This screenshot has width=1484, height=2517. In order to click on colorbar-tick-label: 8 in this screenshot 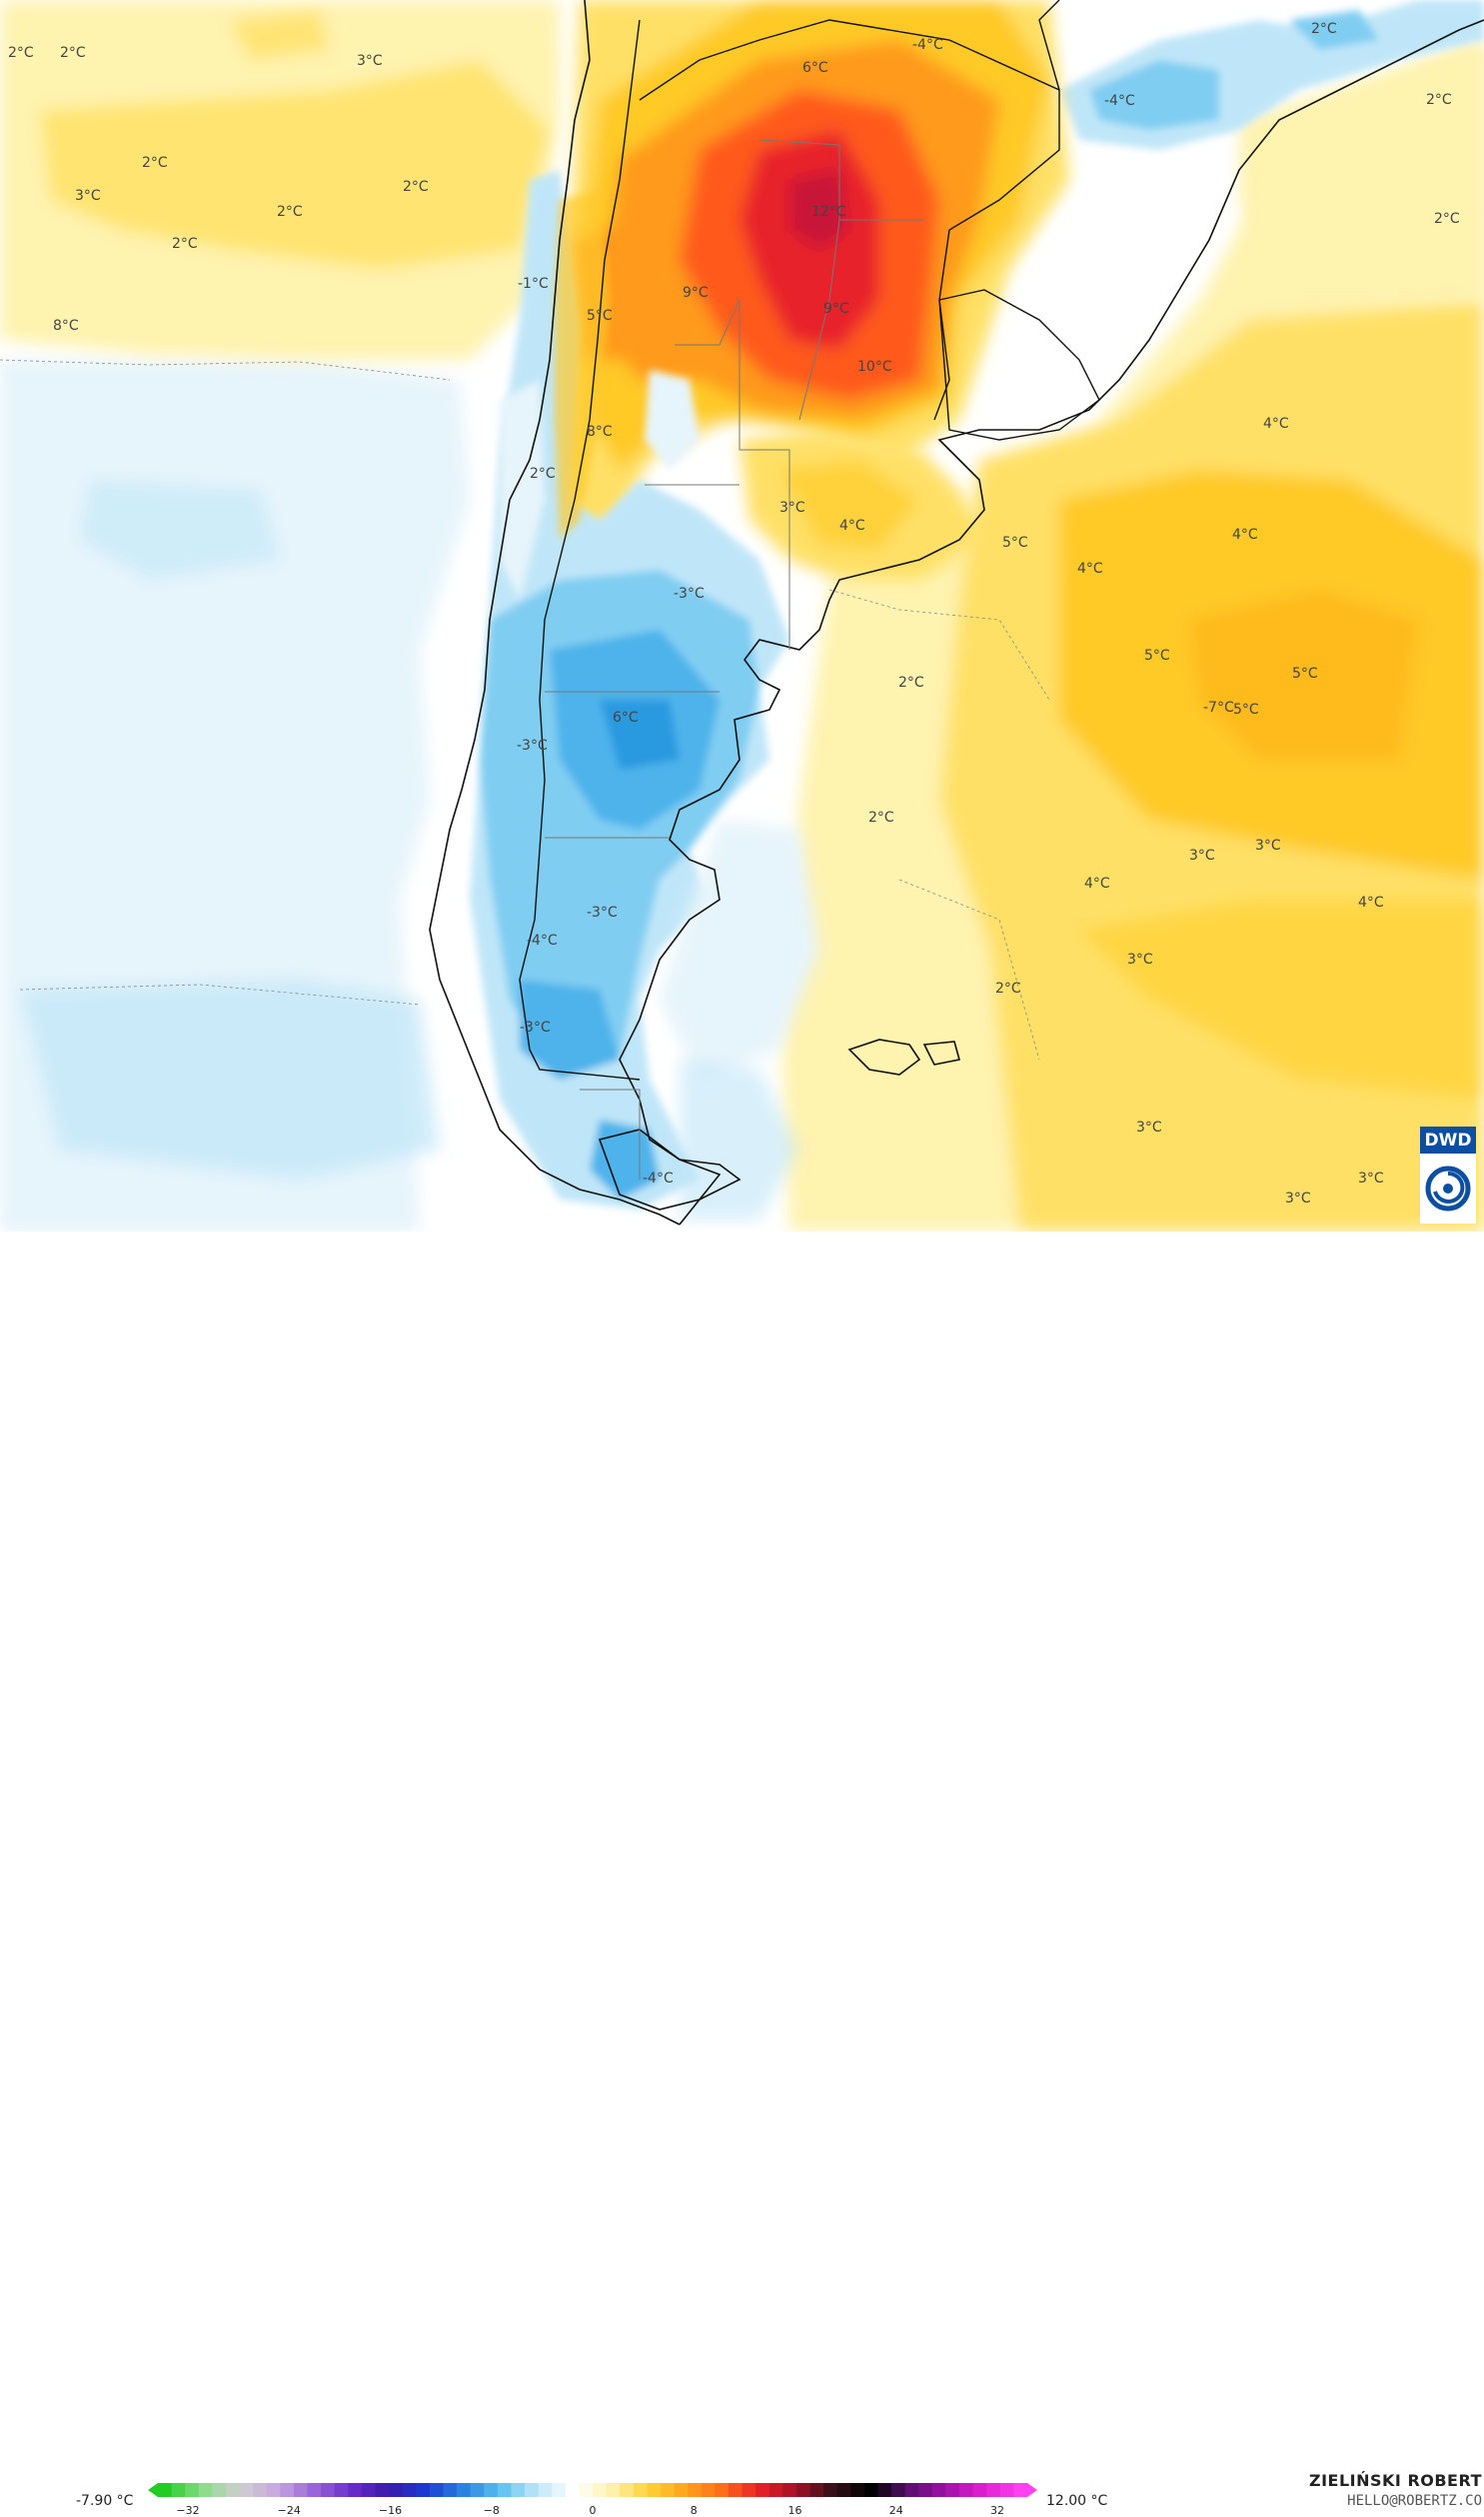, I will do `click(694, 2510)`.